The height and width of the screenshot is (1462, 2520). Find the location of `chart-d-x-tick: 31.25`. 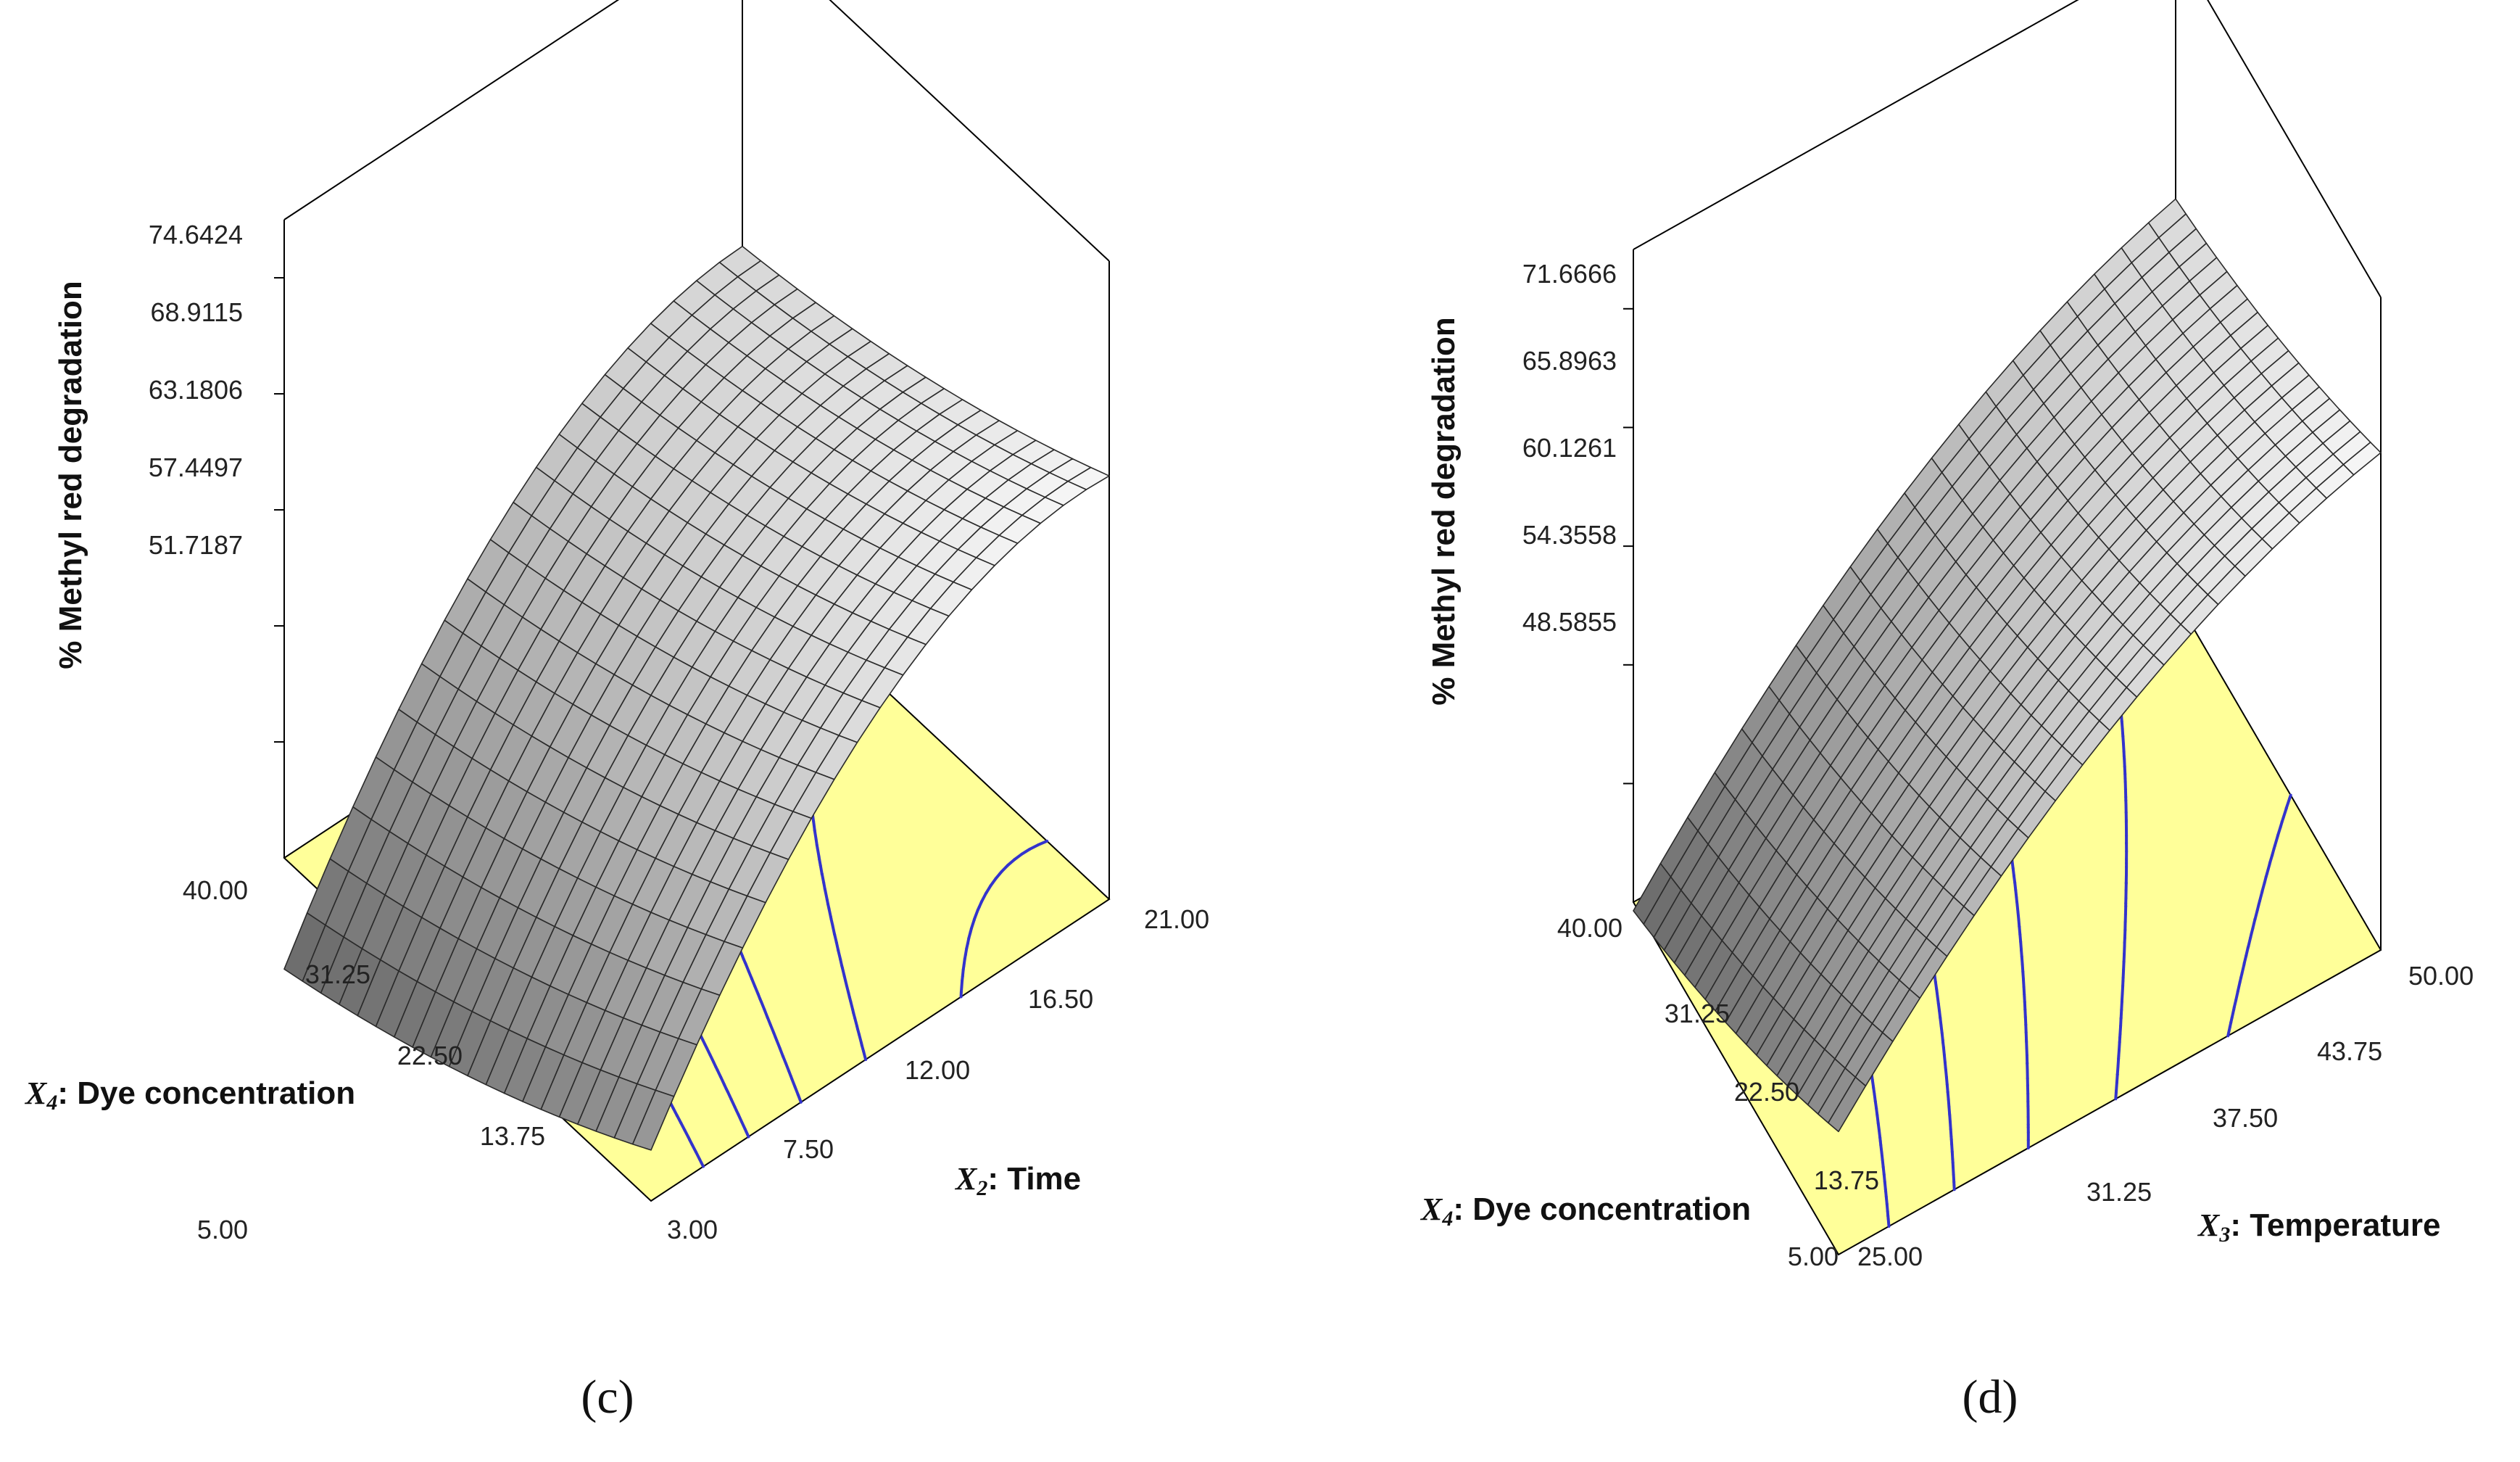

chart-d-x-tick: 31.25 is located at coordinates (2119, 1192).